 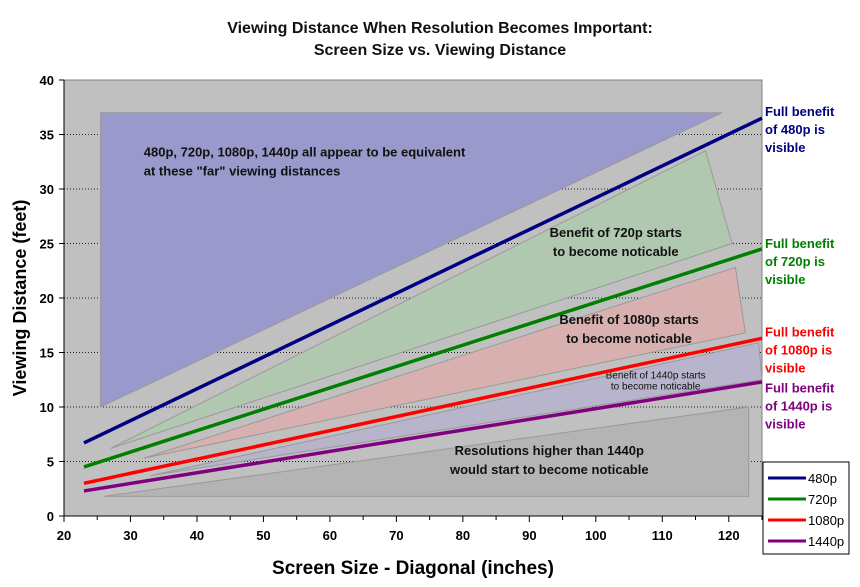 I want to click on legend-label: 480p, so click(x=822, y=478).